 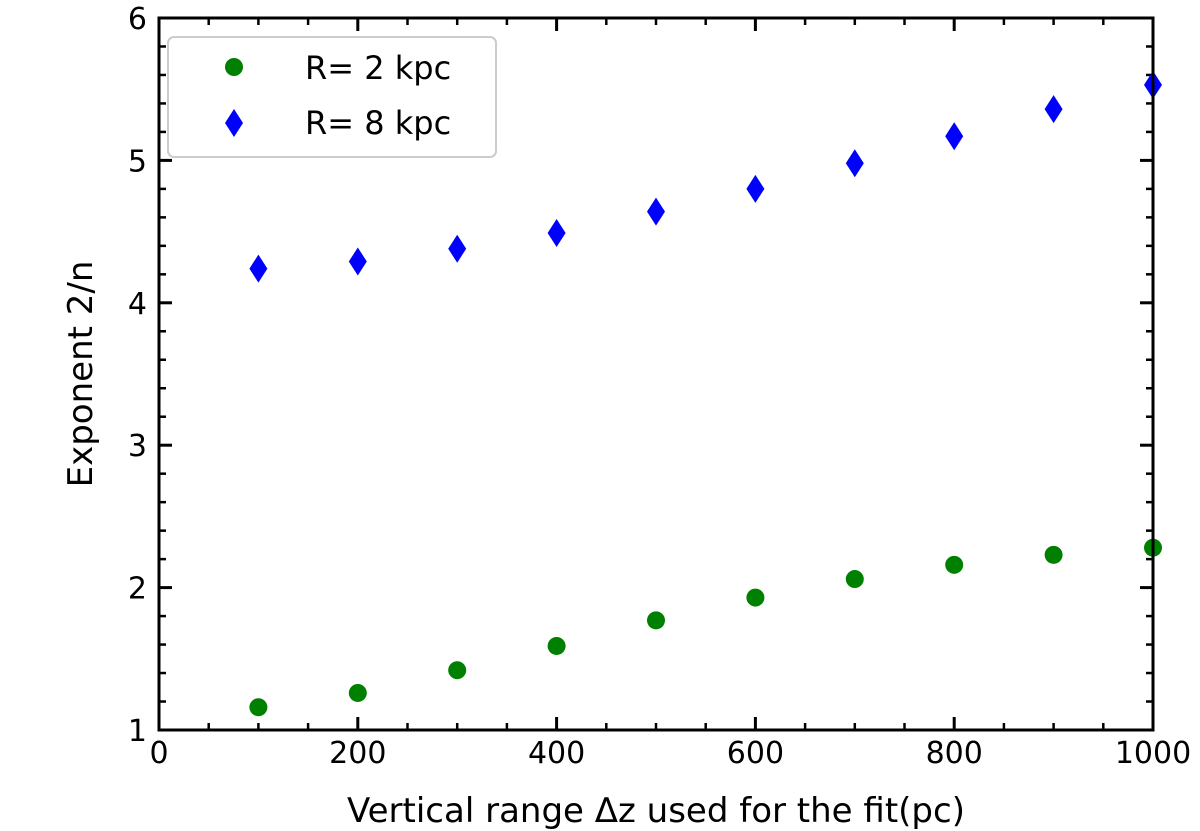 I want to click on legend-label-r2: R= 2 kpc, so click(x=378, y=68).